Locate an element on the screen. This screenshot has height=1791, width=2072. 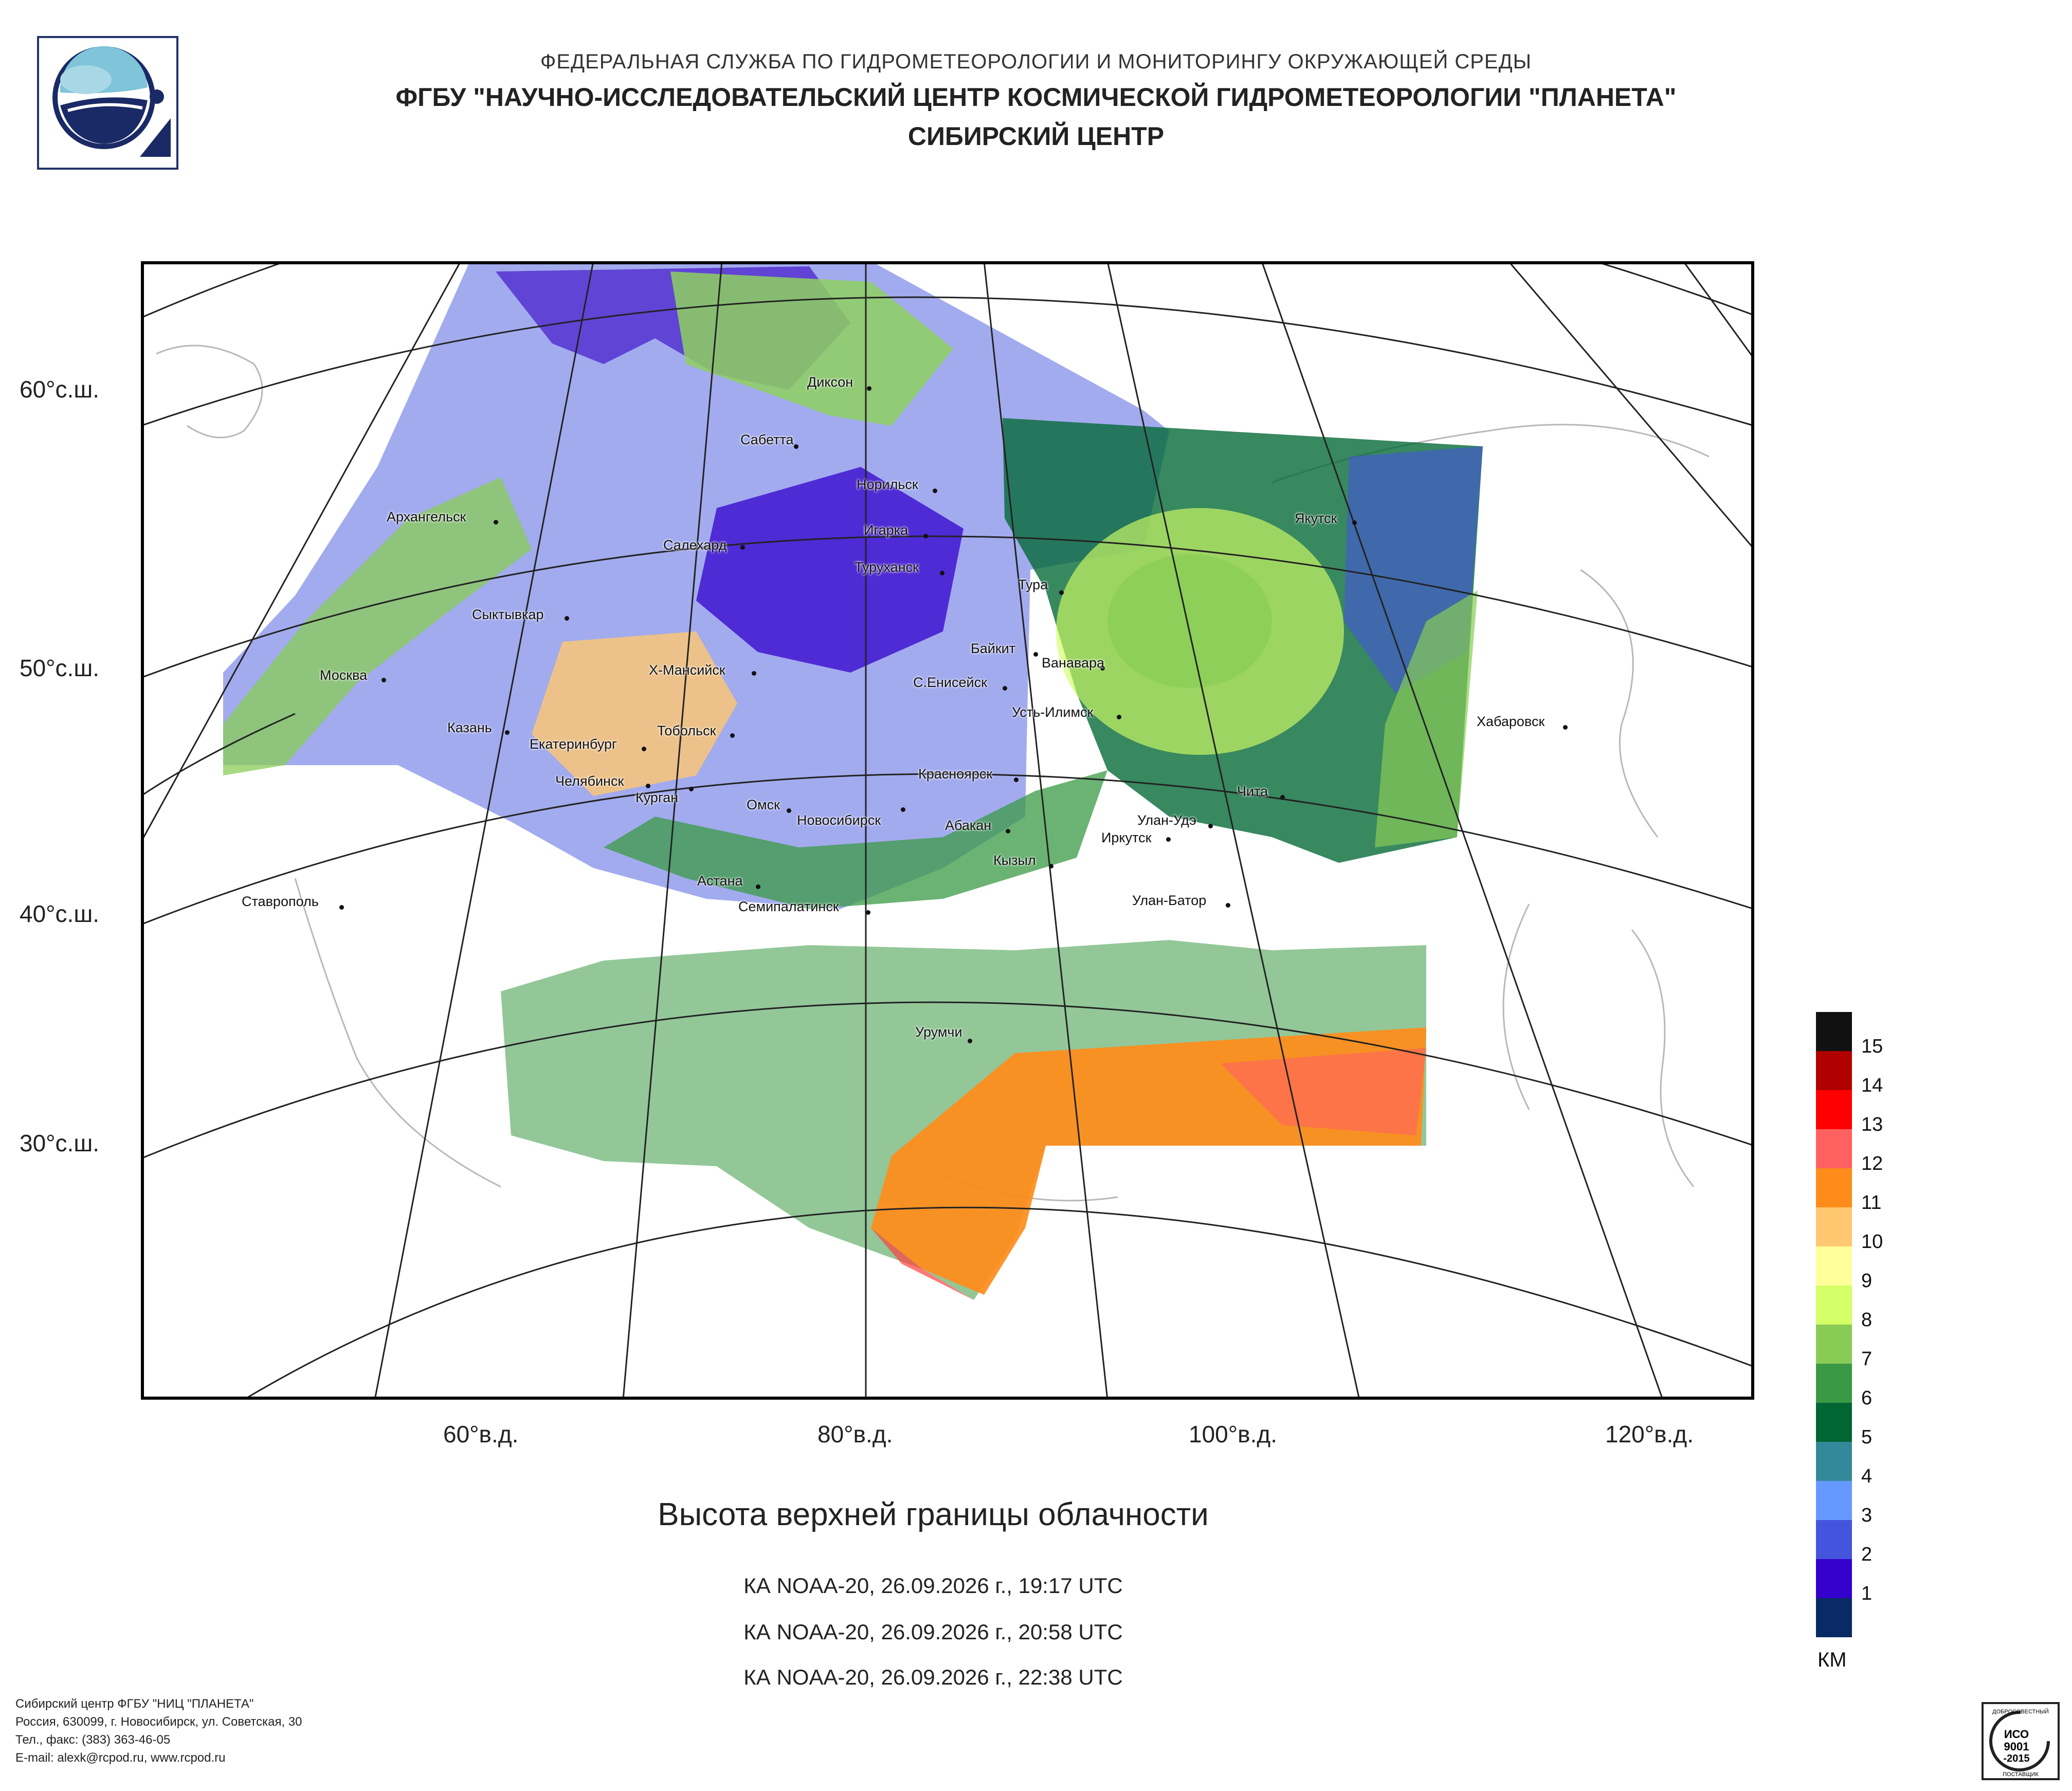
legend-label: 12 is located at coordinates (1872, 1163).